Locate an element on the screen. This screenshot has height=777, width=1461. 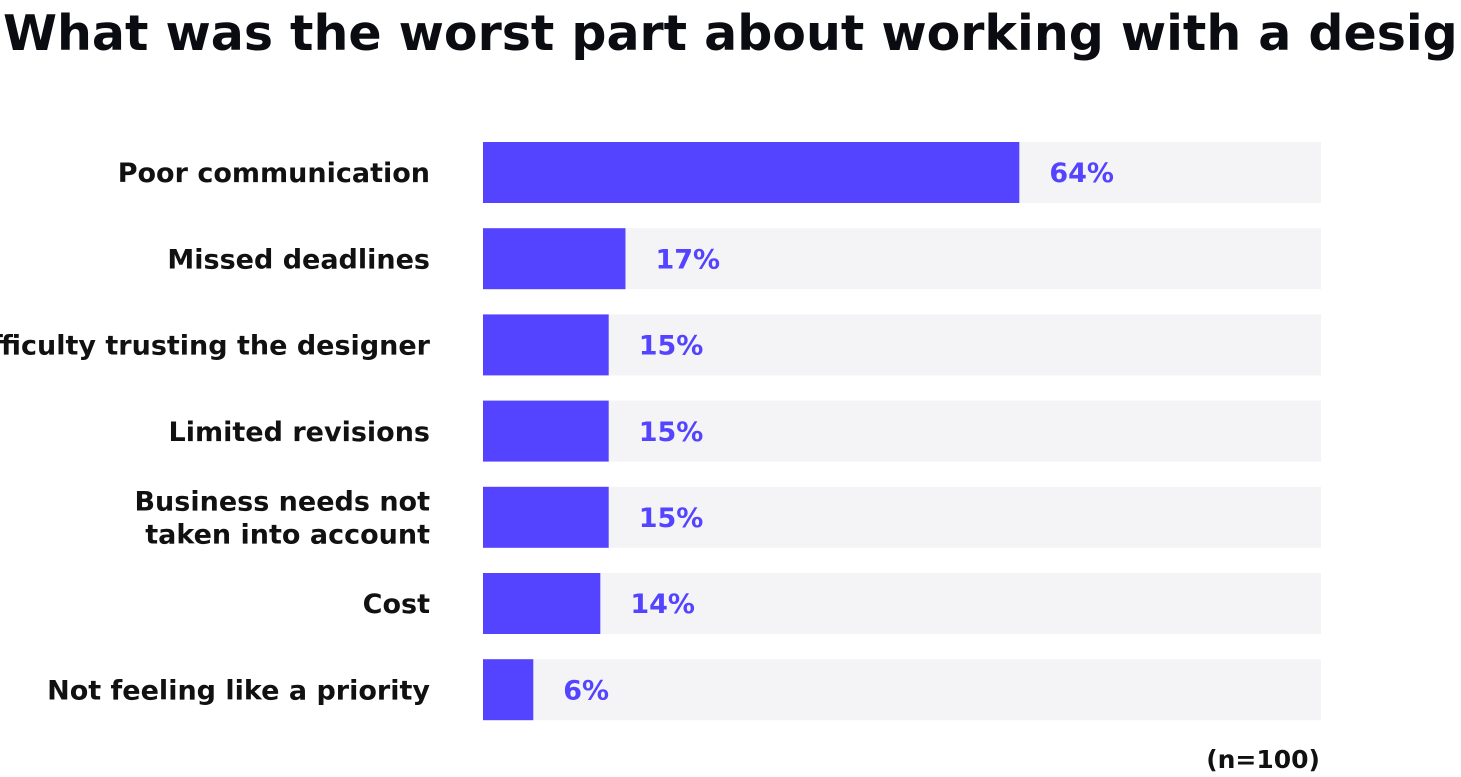
value-label: 17% is located at coordinates (687, 259).